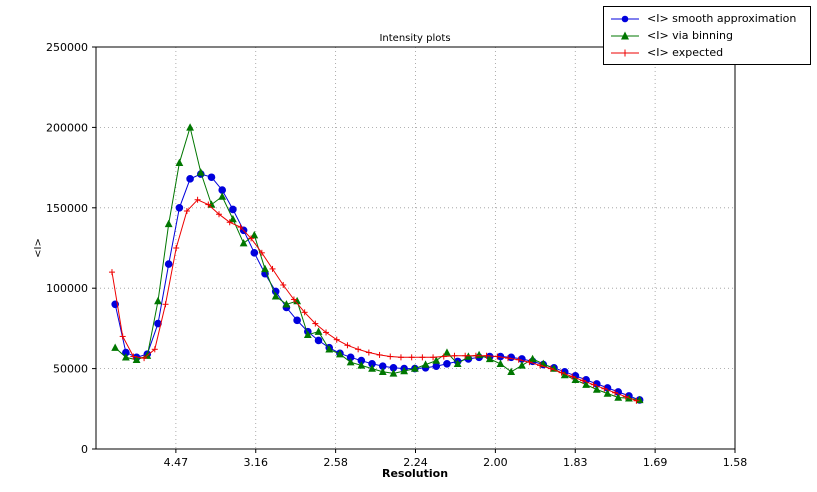 Image resolution: width=817 pixels, height=492 pixels. What do you see at coordinates (67, 288) in the screenshot?
I see `y-tick-label: 100000` at bounding box center [67, 288].